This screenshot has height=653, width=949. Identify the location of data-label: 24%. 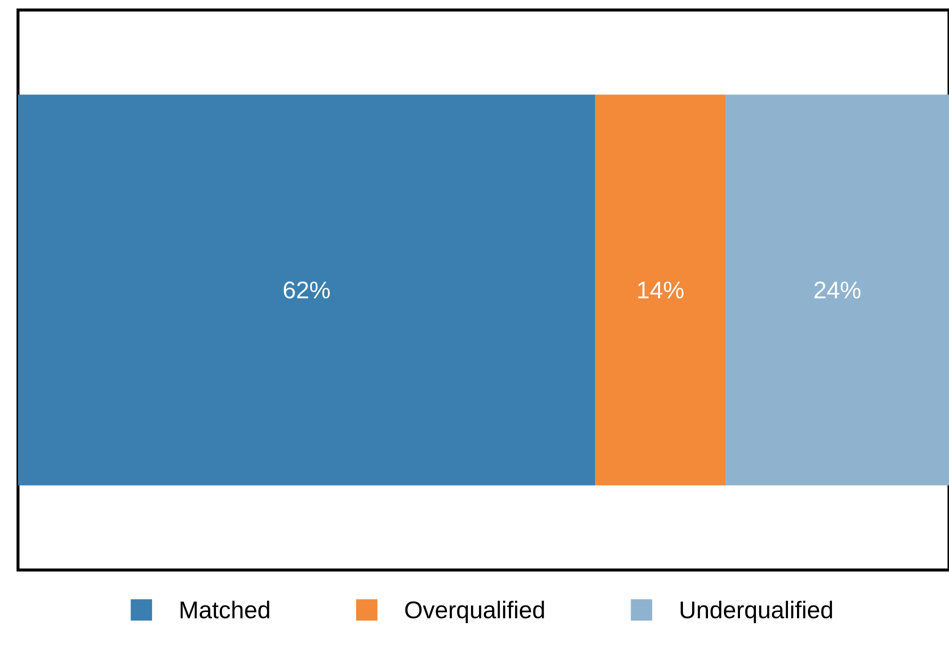
(837, 290).